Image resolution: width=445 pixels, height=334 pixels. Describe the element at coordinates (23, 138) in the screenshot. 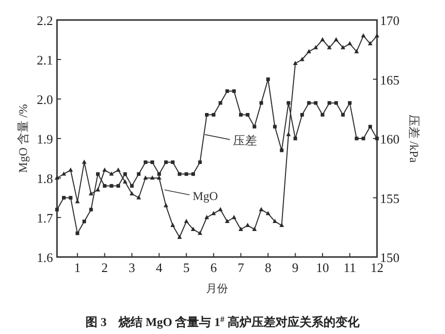

I see `y-axis-title: MgO 含量 /%` at that location.